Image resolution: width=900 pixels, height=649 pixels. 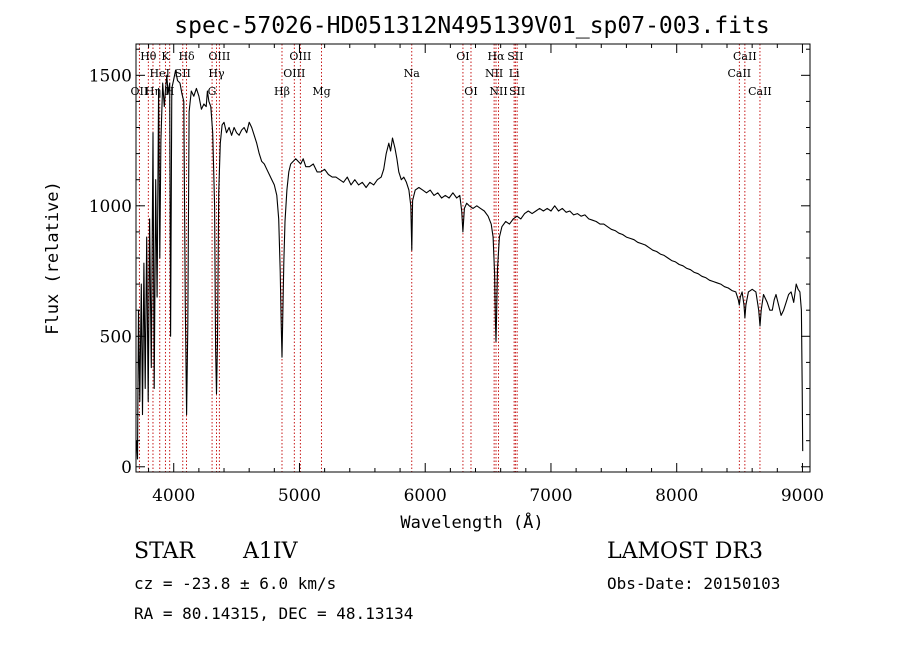 What do you see at coordinates (165, 56) in the screenshot?
I see `spectral-line-label: K` at bounding box center [165, 56].